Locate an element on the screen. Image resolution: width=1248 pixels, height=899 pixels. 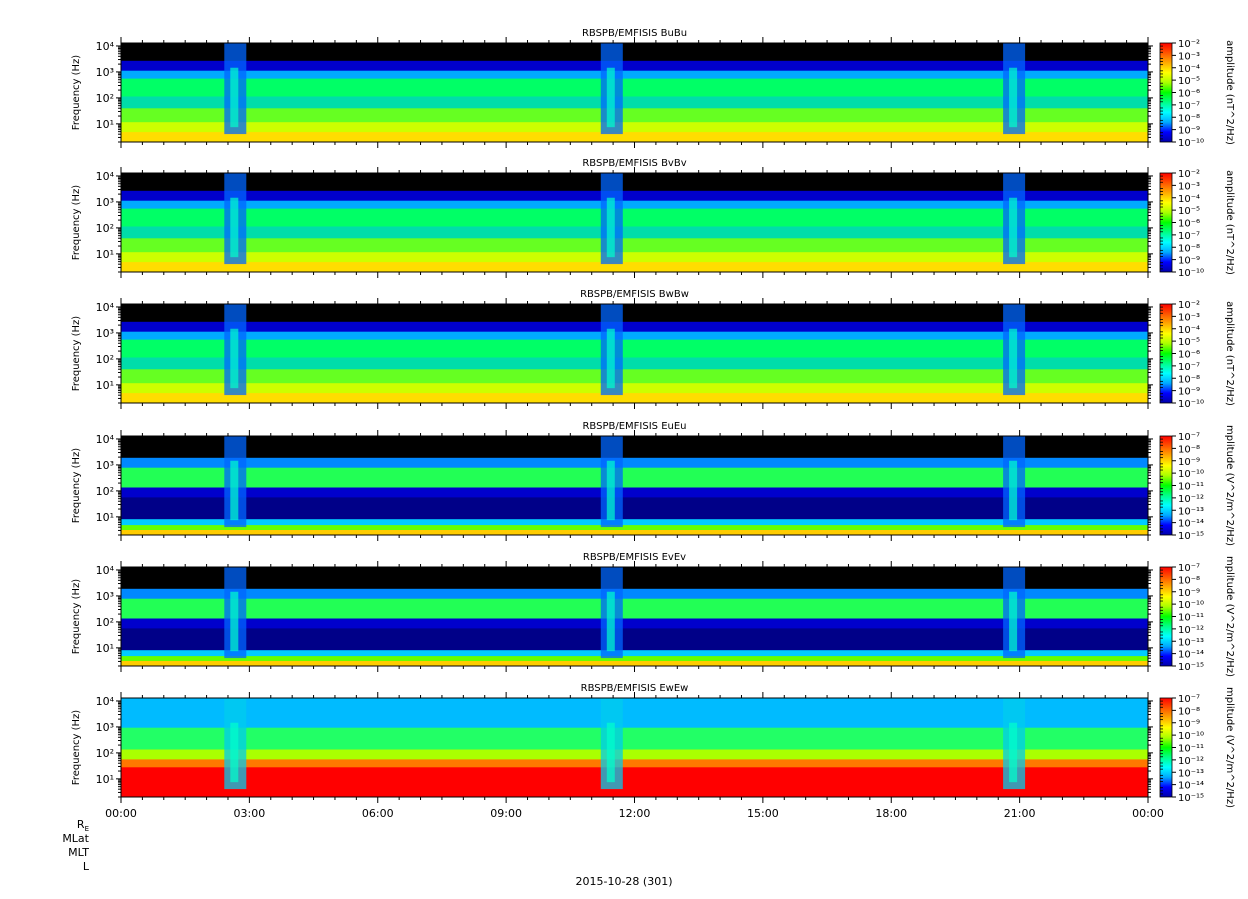
spectrogram-bubu is located at coordinates (634, 93).